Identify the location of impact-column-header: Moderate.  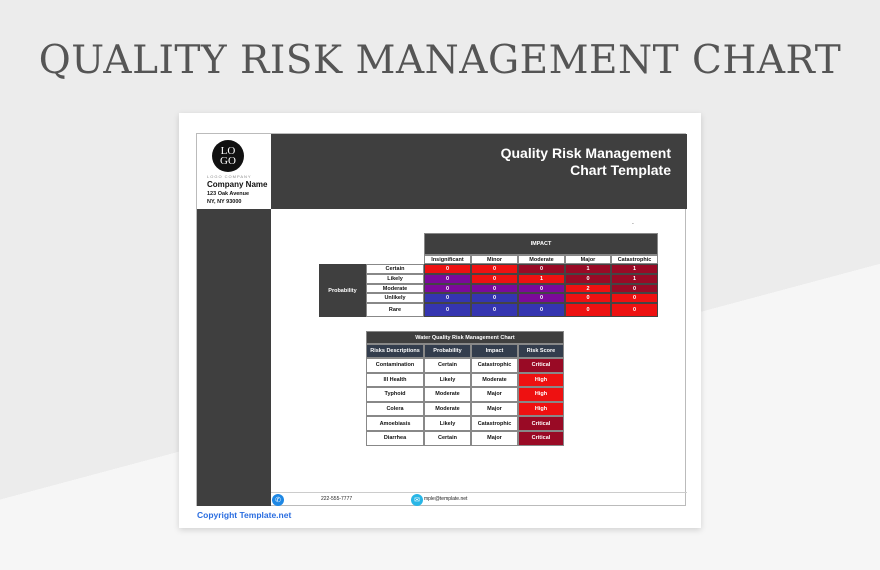
(541, 259).